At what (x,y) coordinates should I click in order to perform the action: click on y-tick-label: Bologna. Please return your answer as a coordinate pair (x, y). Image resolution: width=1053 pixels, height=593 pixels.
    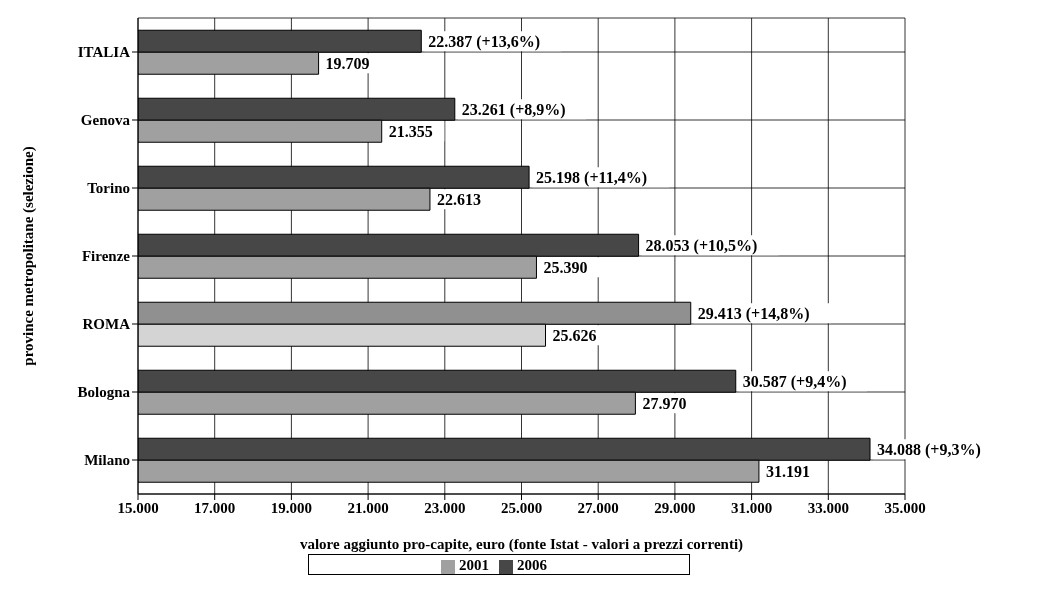
    Looking at the image, I should click on (104, 392).